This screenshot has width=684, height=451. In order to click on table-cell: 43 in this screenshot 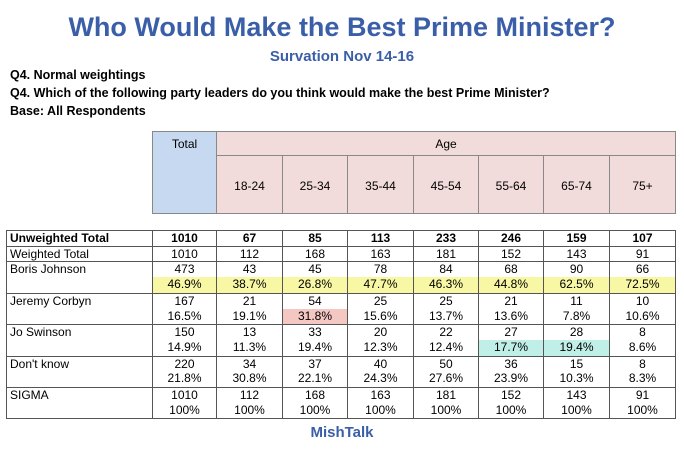, I will do `click(249, 270)`.